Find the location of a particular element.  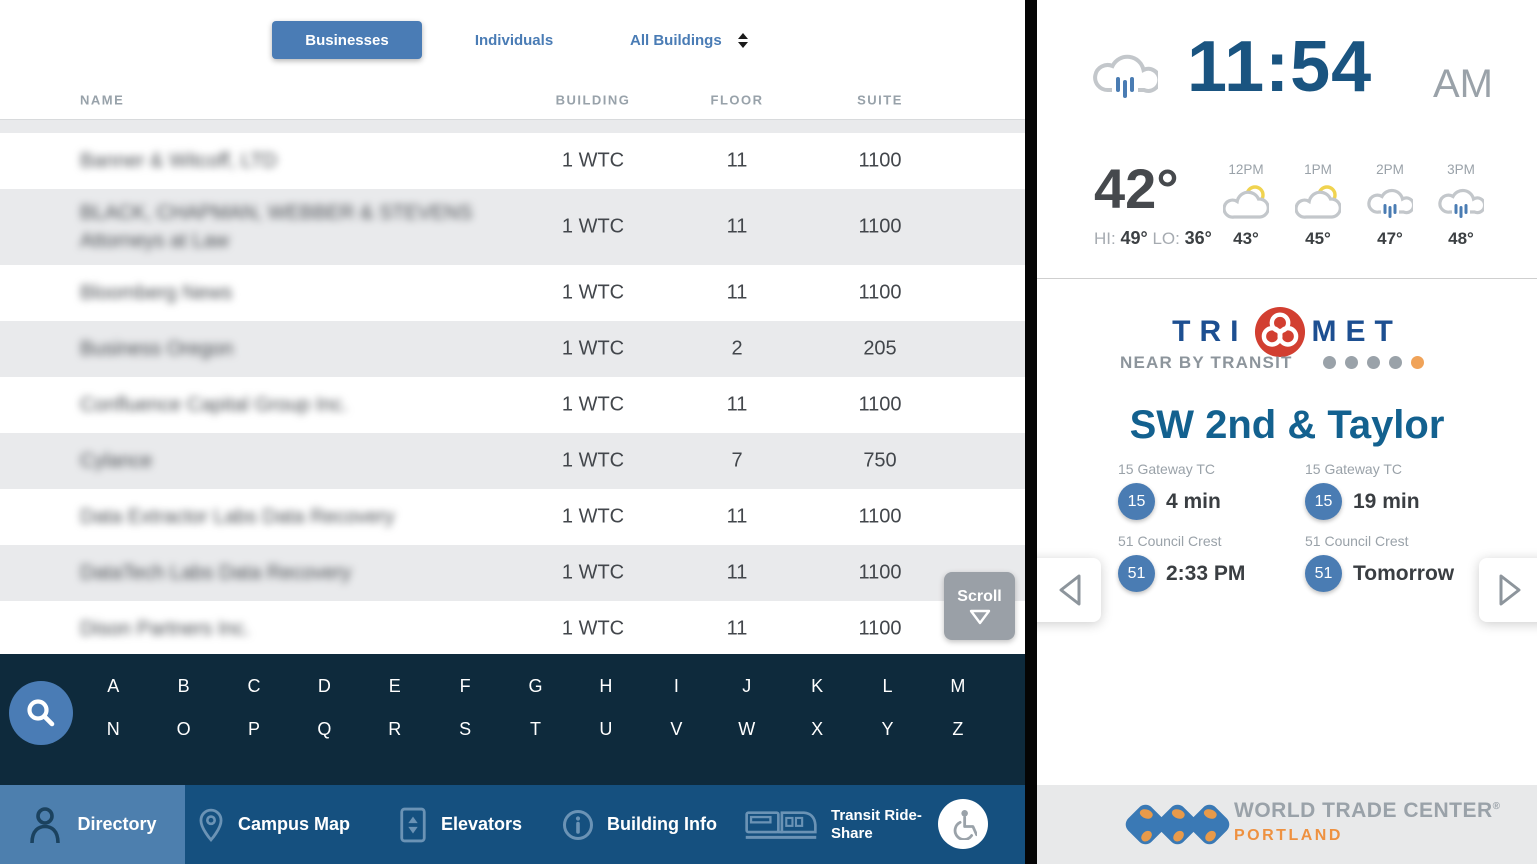

tab-individuals: Individuals is located at coordinates (514, 40).